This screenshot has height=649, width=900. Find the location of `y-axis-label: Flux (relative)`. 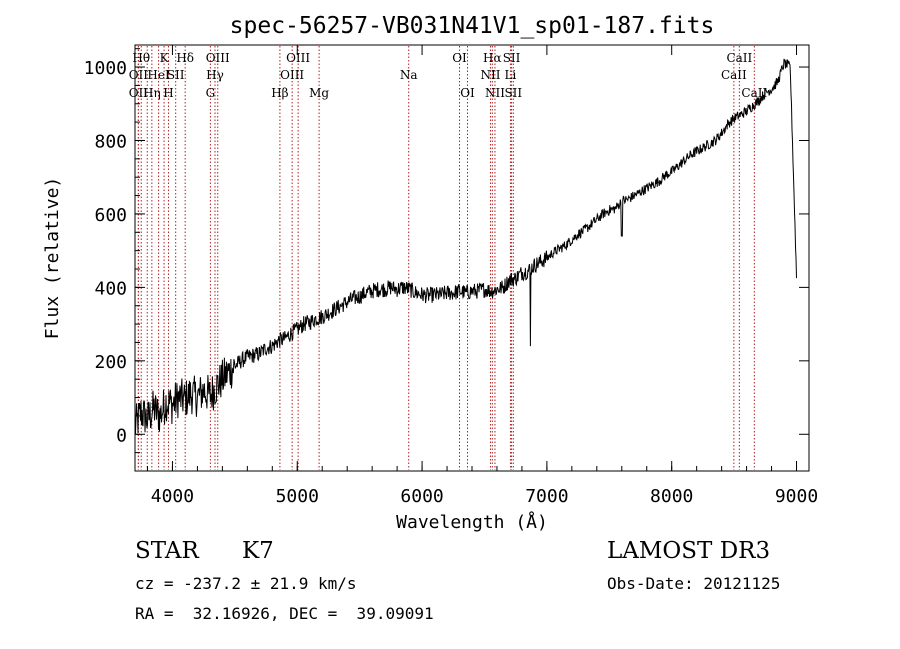

y-axis-label: Flux (relative) is located at coordinates (52, 258).